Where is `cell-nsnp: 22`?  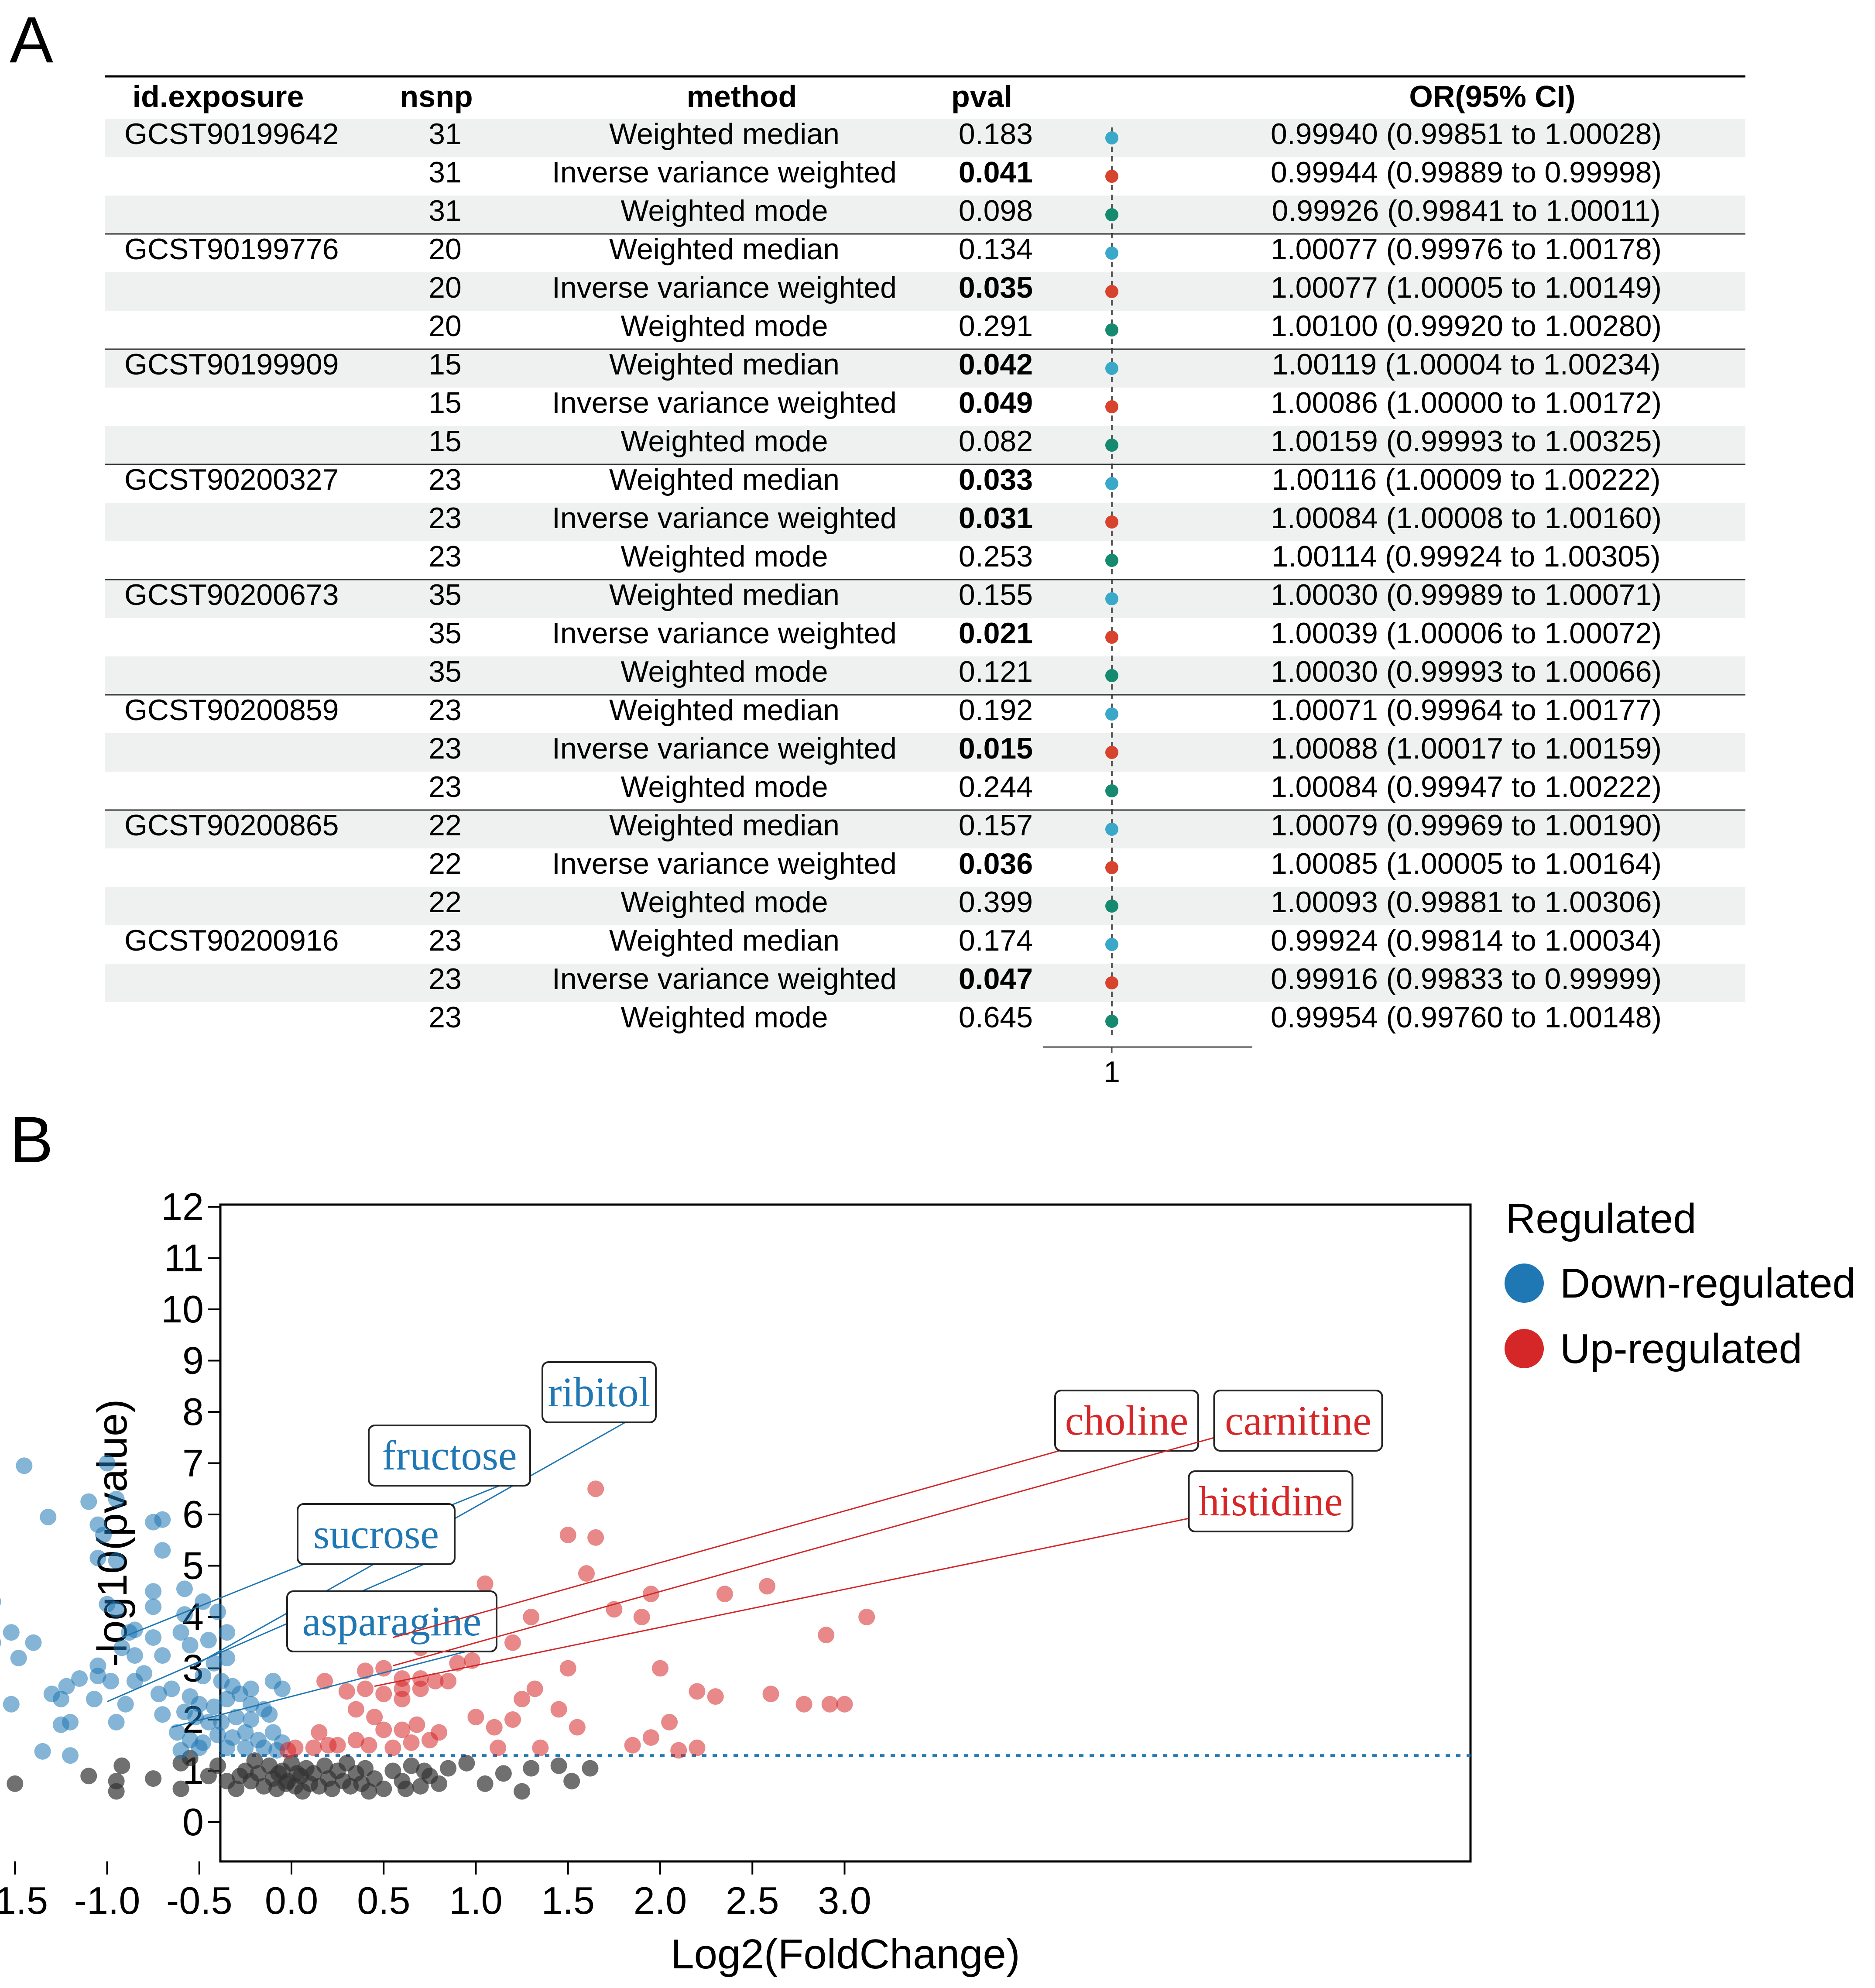
cell-nsnp: 22 is located at coordinates (445, 864).